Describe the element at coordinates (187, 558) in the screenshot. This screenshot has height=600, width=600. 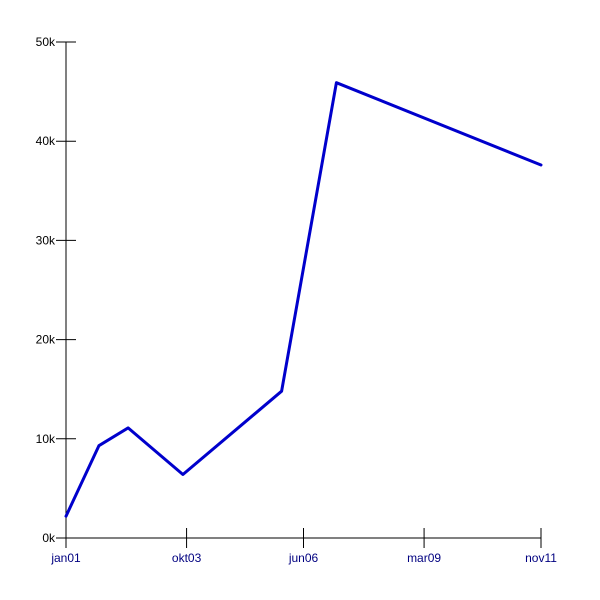
I see `x-tick-label: okt03` at that location.